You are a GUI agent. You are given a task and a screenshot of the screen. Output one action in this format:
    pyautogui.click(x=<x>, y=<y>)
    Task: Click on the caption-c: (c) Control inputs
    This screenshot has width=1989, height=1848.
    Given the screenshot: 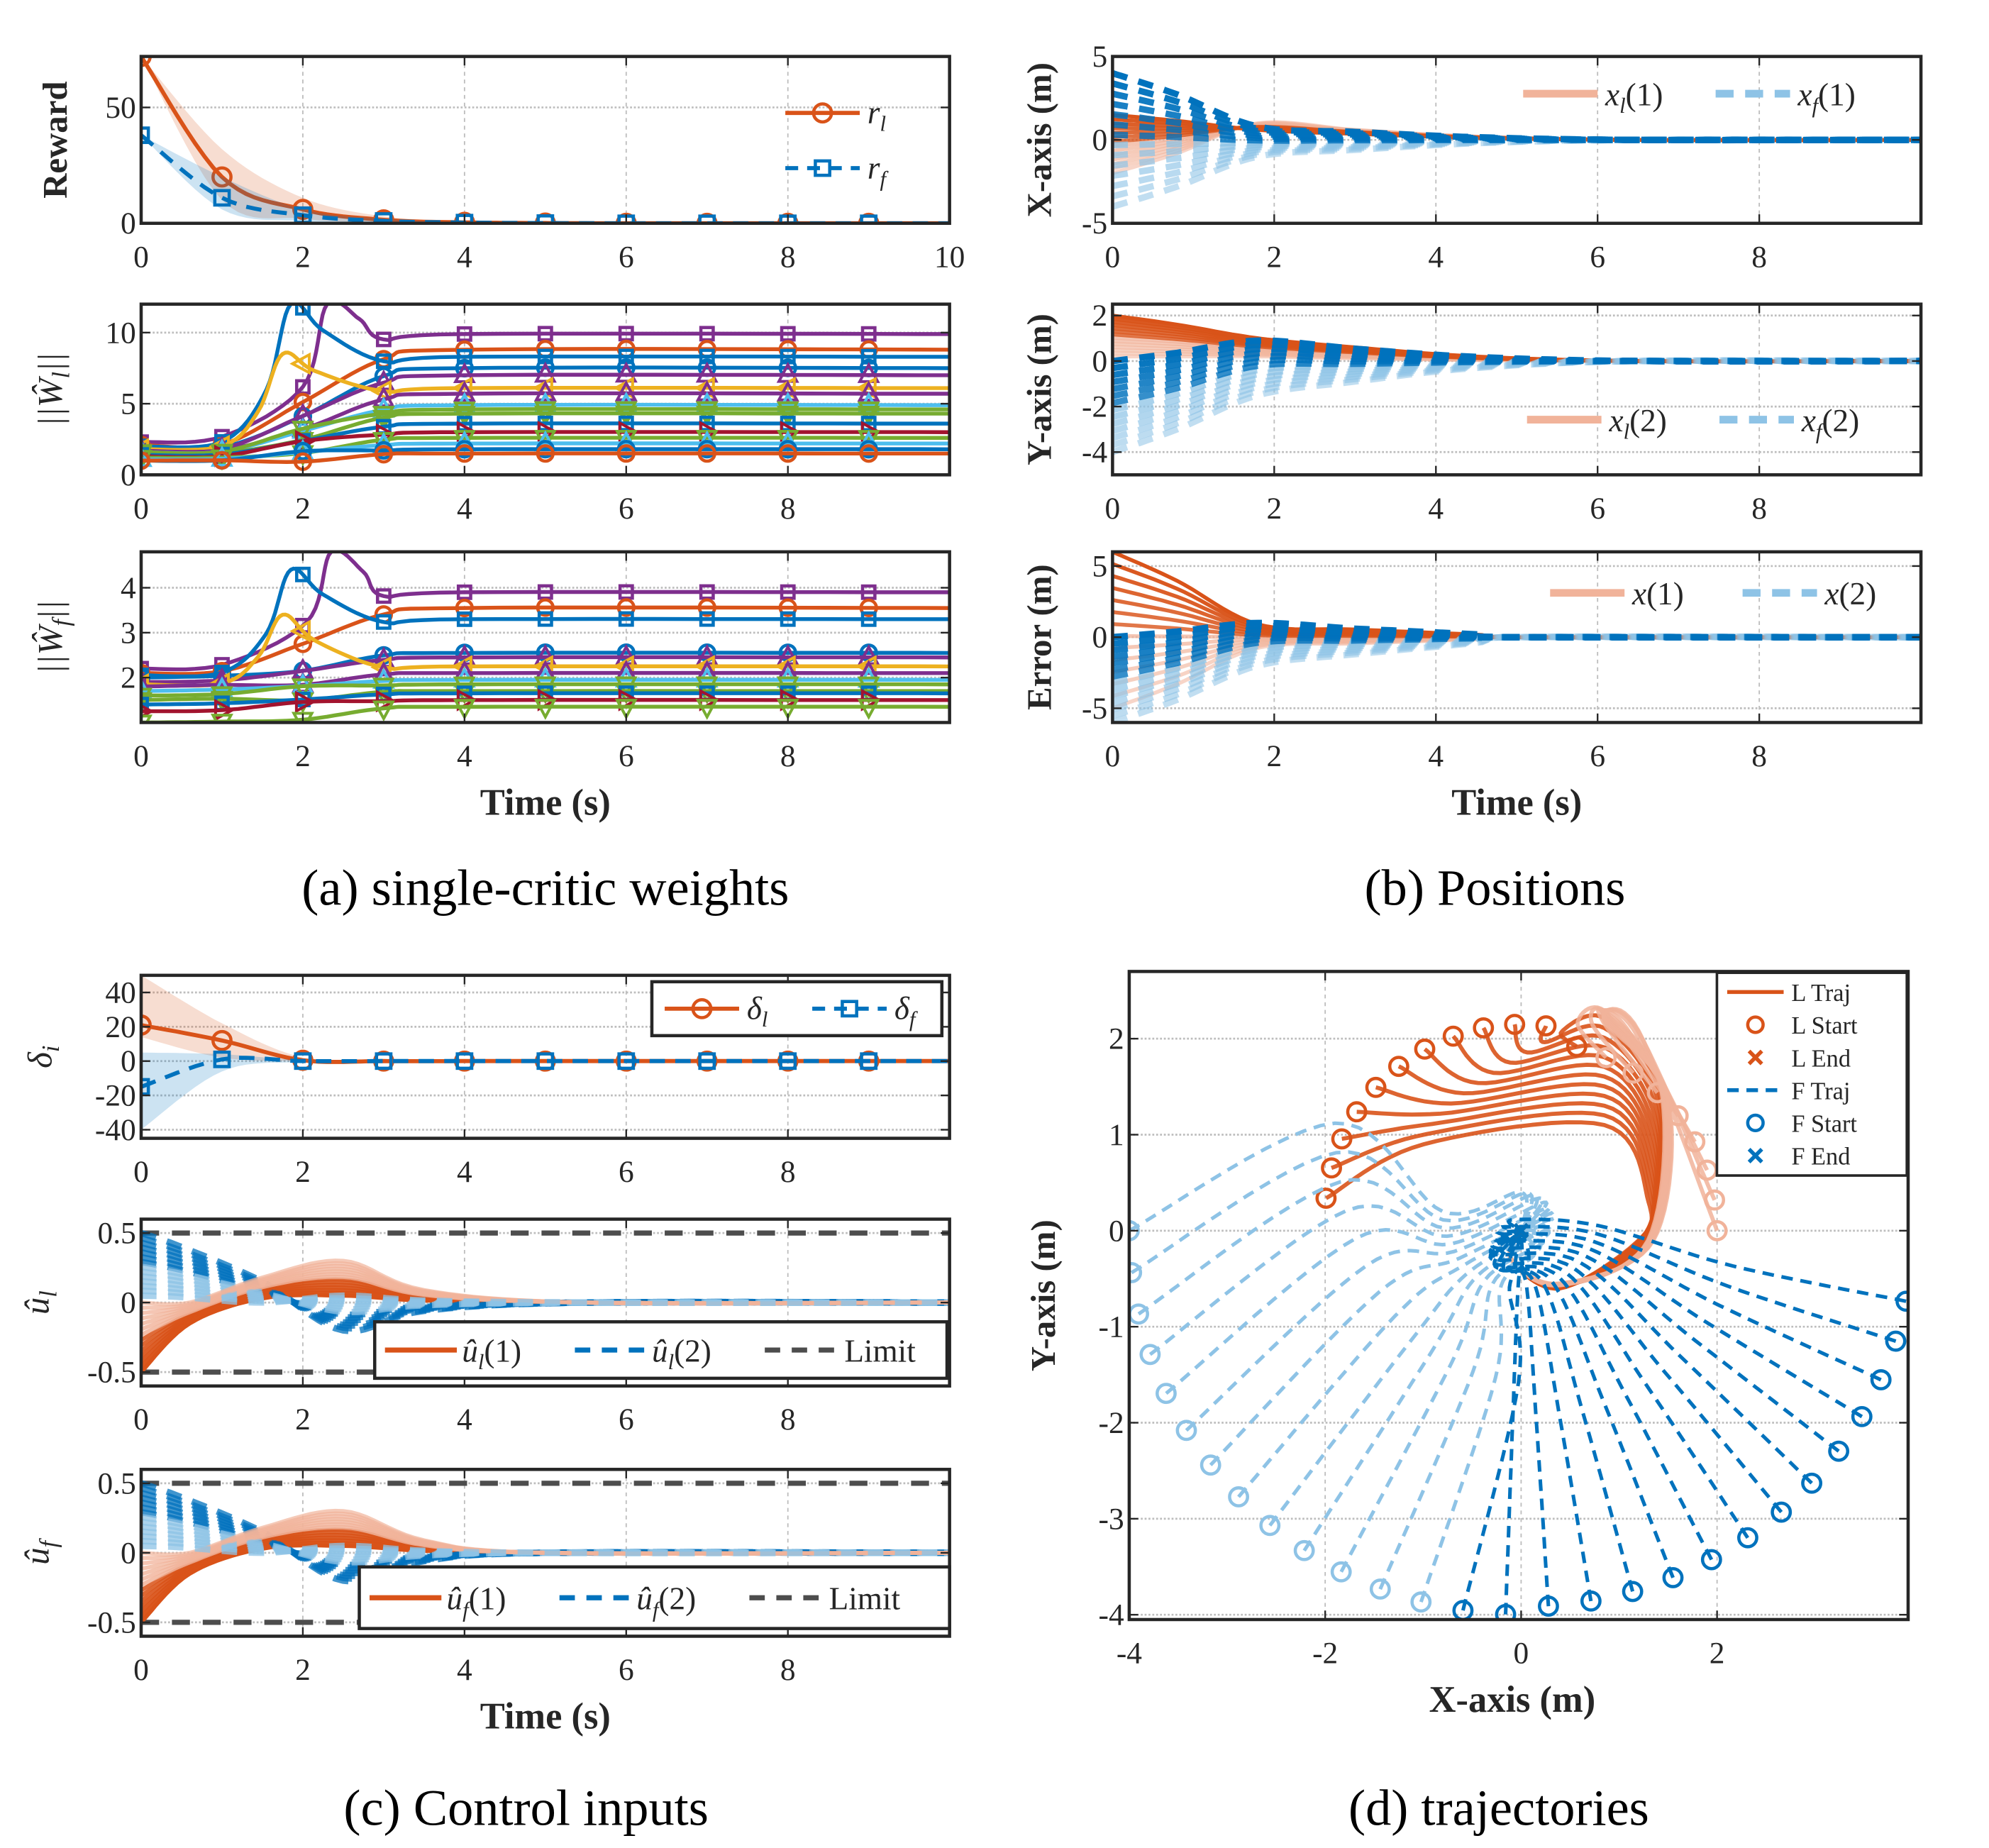 What is the action you would take?
    pyautogui.click(x=526, y=1807)
    